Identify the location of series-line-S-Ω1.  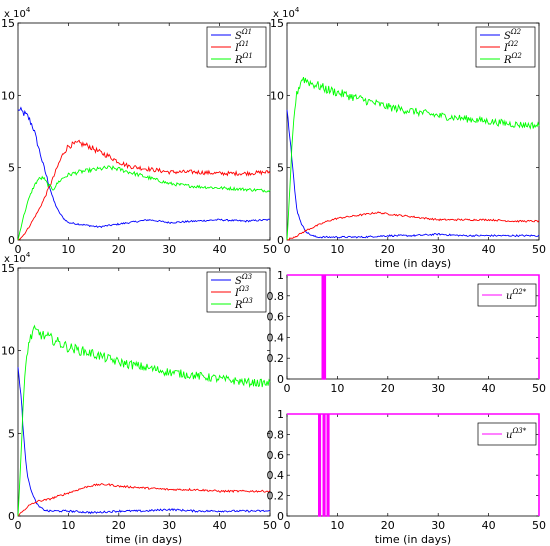
(144, 167).